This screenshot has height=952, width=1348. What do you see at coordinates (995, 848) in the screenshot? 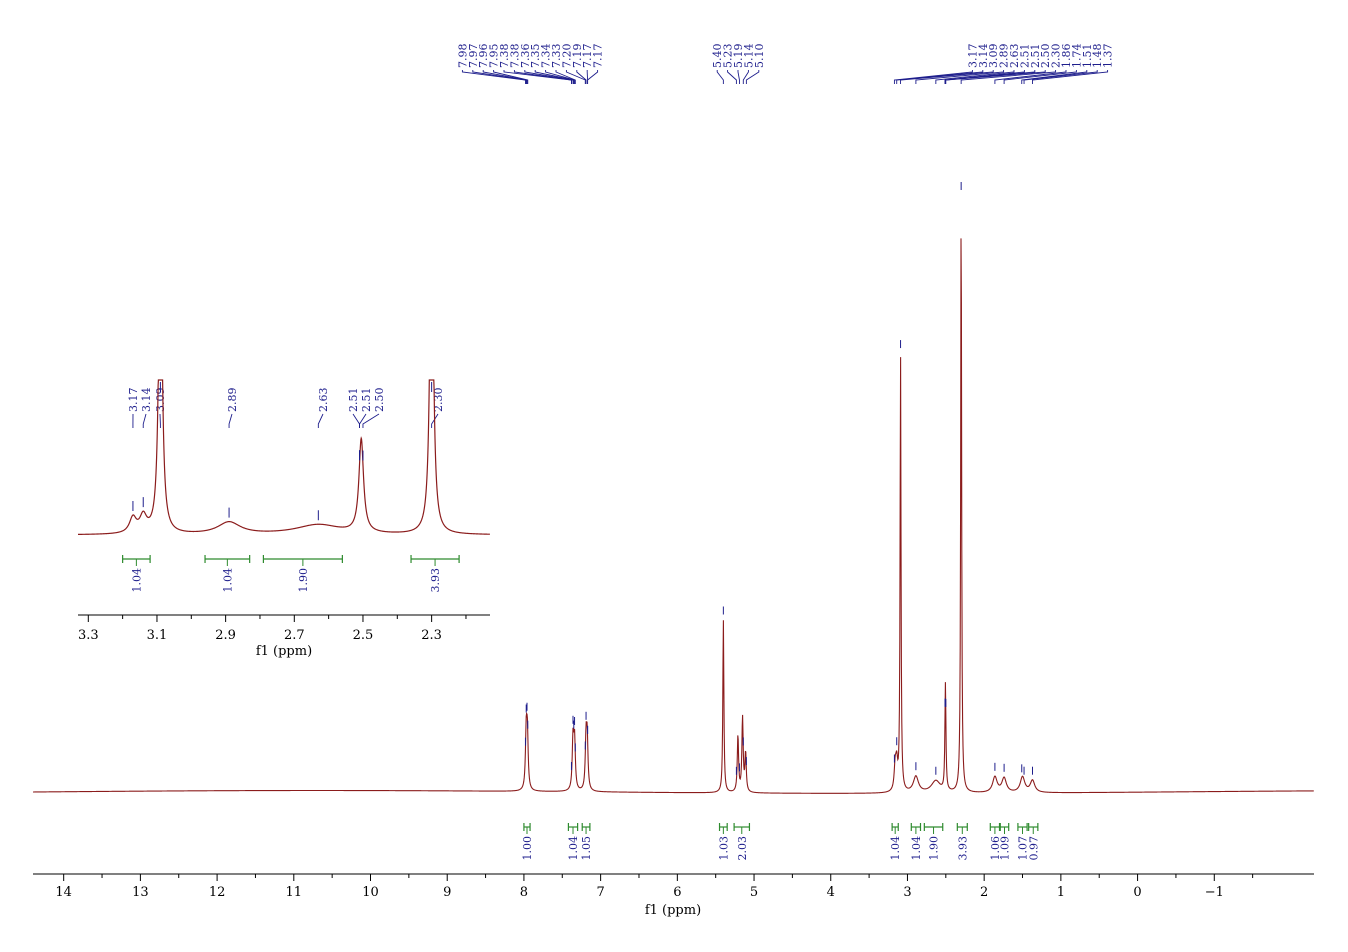
I see `main-integral-value: 1.06` at bounding box center [995, 848].